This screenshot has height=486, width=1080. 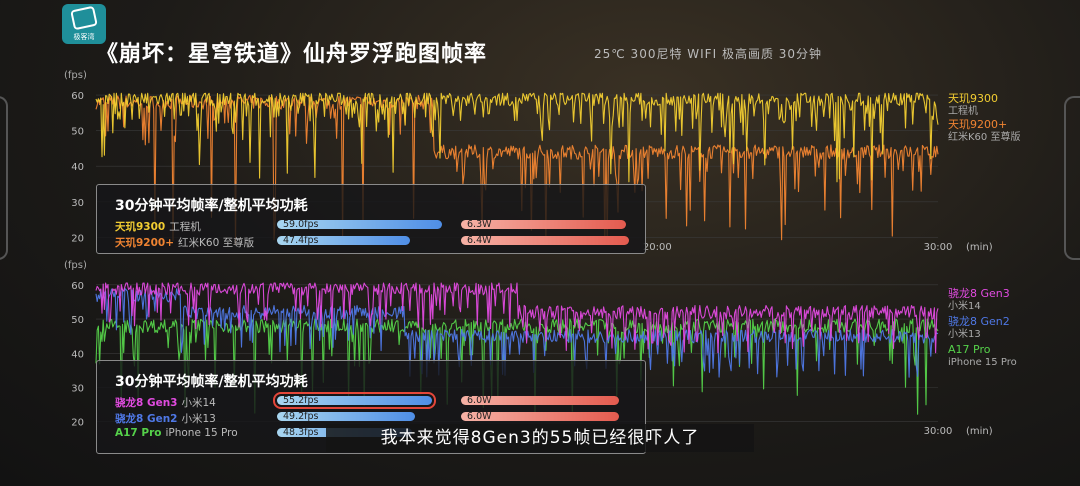 What do you see at coordinates (201, 433) in the screenshot?
I see `device-model: iPhone 15 Pro` at bounding box center [201, 433].